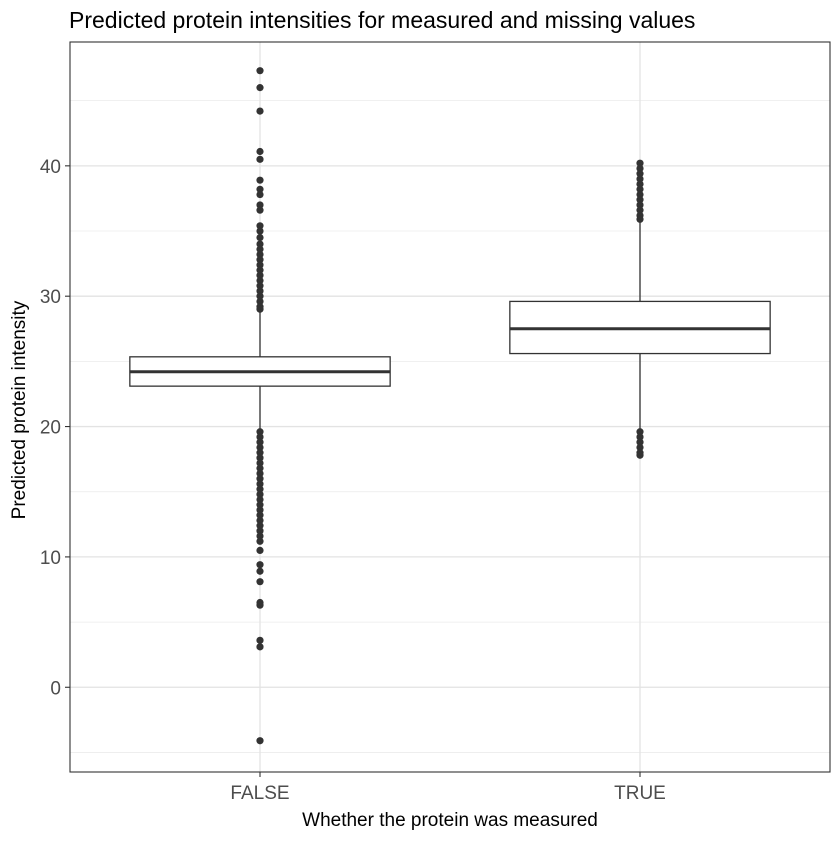 This screenshot has width=840, height=845. Describe the element at coordinates (259, 793) in the screenshot. I see `x-tick-label: FALSE` at that location.